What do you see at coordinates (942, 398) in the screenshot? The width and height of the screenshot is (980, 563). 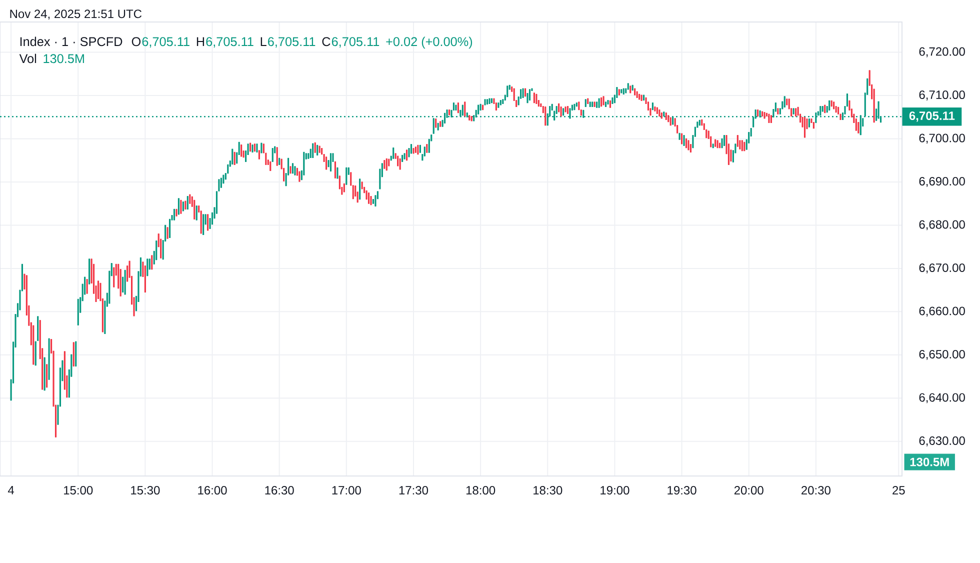 I see `y-tick-label: 6,640.00` at bounding box center [942, 398].